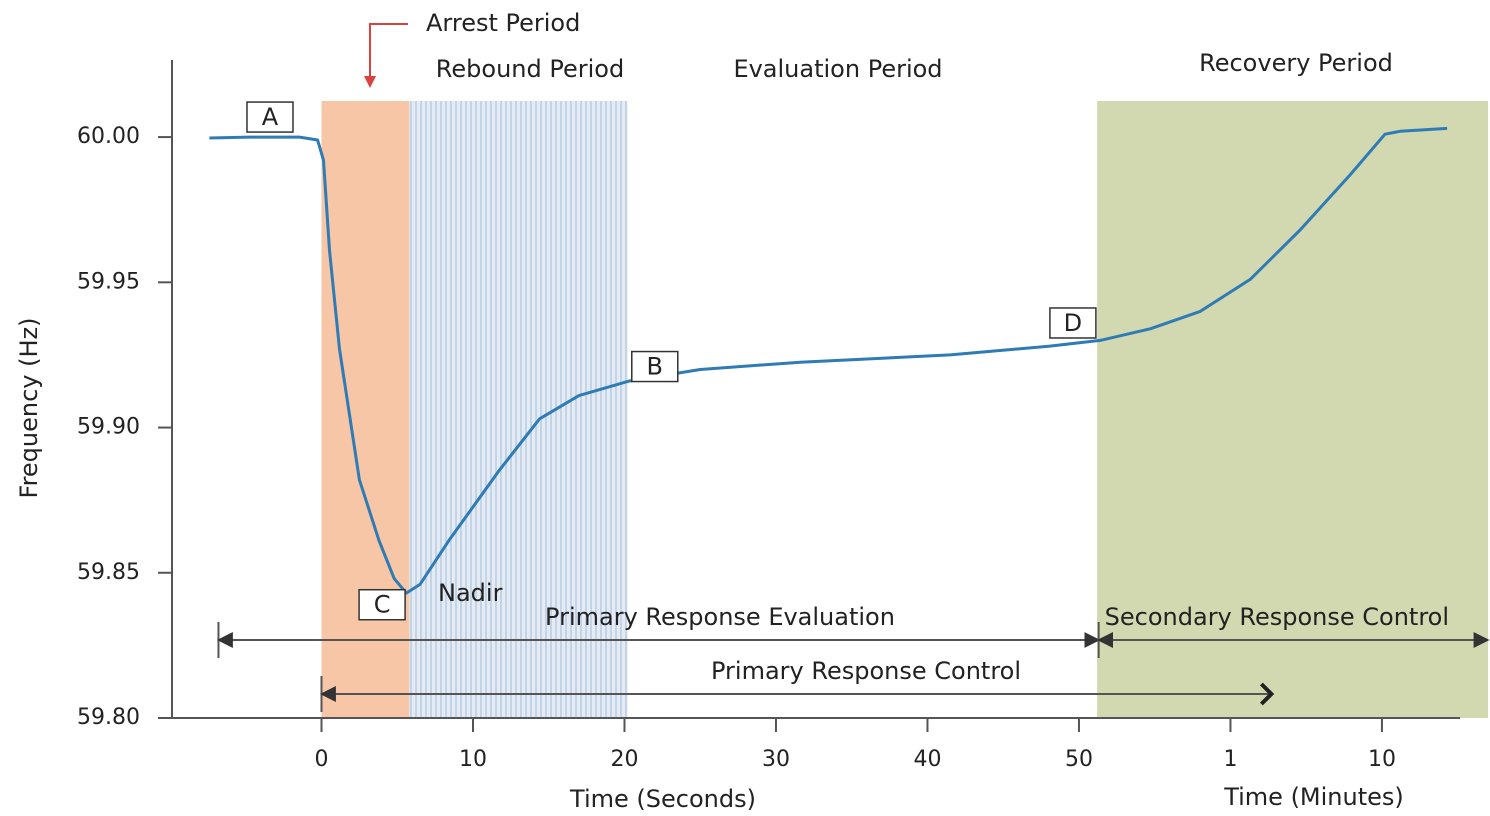  What do you see at coordinates (388, 52) in the screenshot?
I see `arrest-arrow` at bounding box center [388, 52].